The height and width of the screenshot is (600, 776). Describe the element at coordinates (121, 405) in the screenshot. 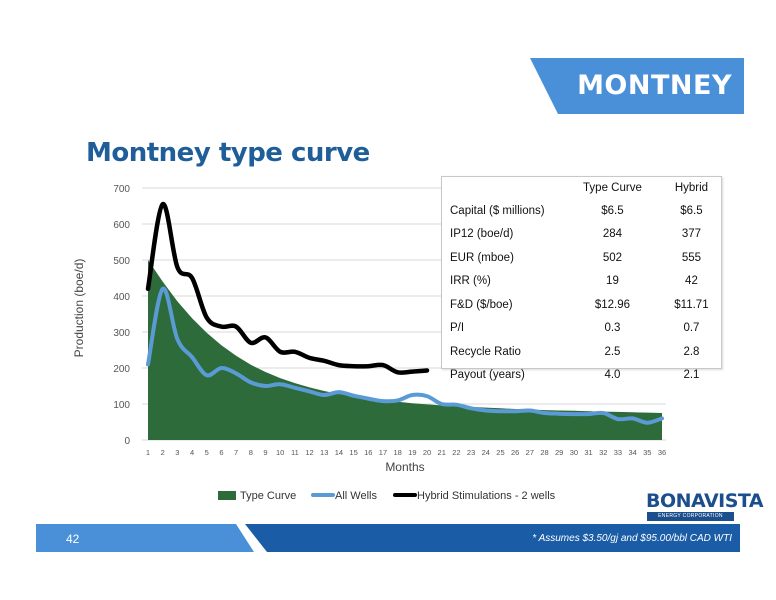

I see `y-tick-label: 100` at that location.